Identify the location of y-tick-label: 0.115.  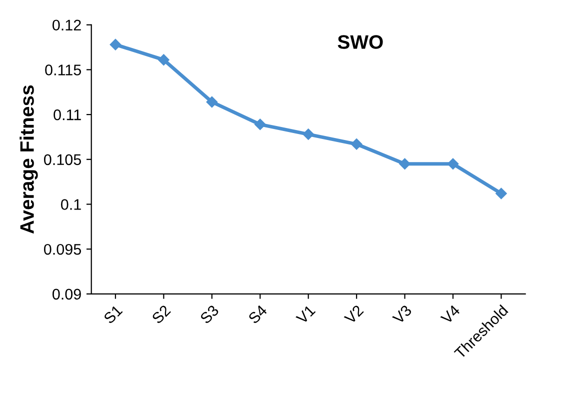
(63, 70).